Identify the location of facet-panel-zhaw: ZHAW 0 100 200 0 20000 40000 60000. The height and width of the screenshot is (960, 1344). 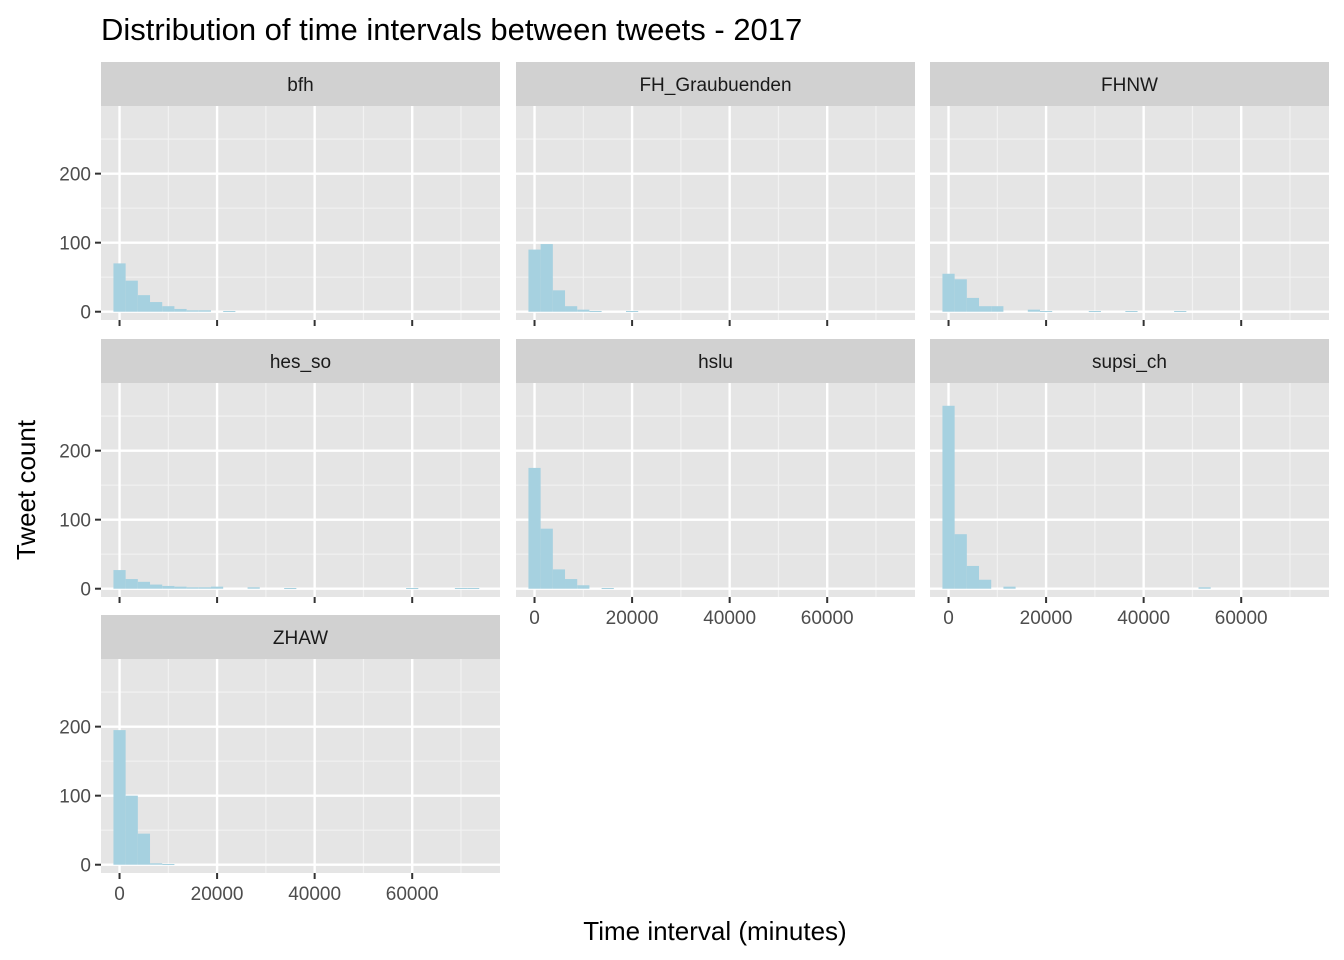
(279, 760).